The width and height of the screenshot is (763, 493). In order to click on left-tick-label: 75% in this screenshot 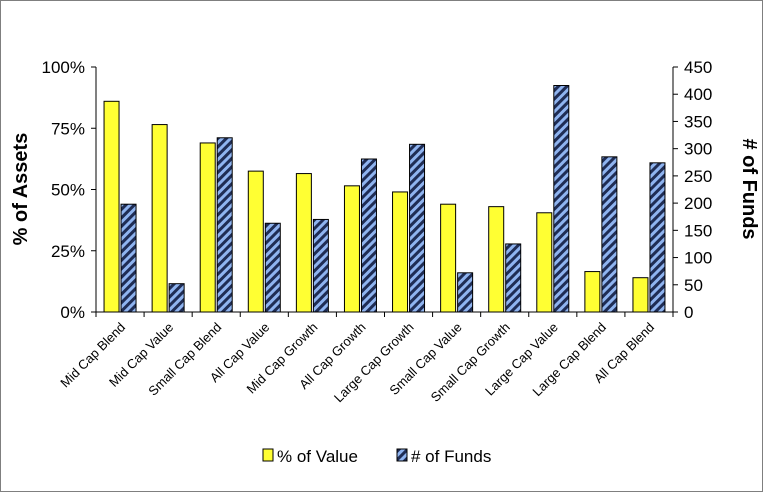, I will do `click(68, 128)`.